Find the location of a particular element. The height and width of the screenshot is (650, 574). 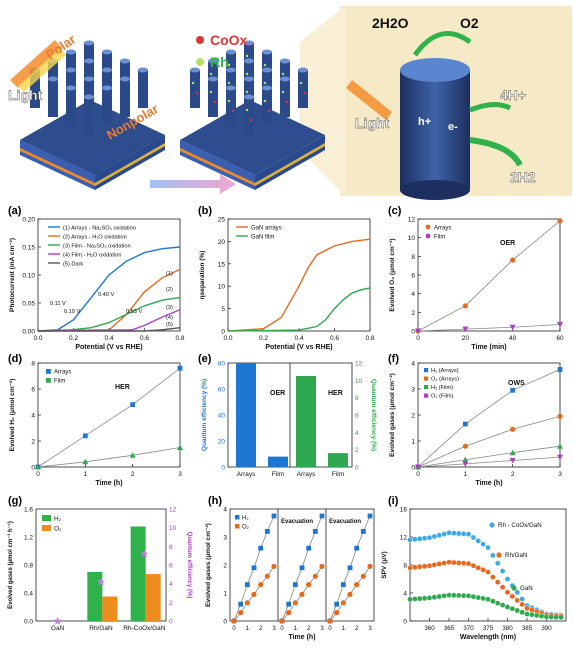

y-tick-label: 0.00 is located at coordinates (28, 332).